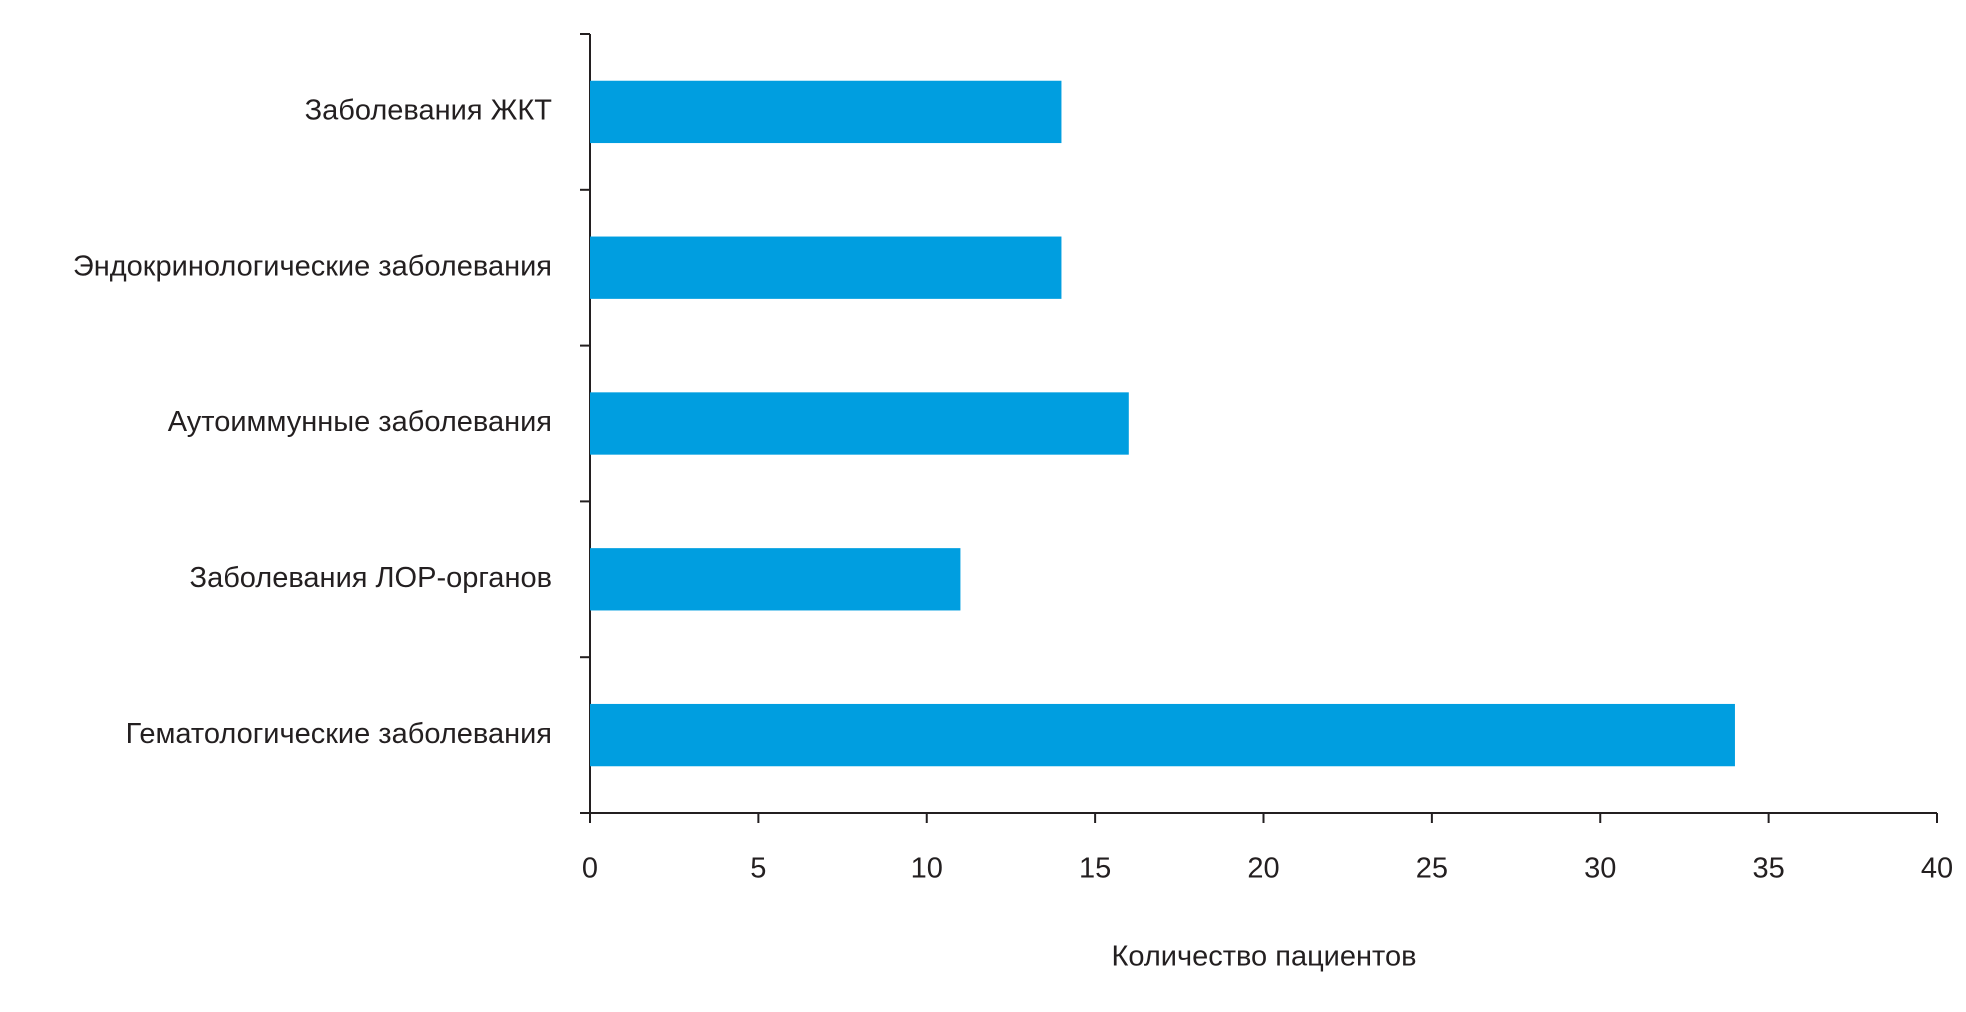 The image size is (1966, 1012). I want to click on x-tick-label: 0, so click(590, 869).